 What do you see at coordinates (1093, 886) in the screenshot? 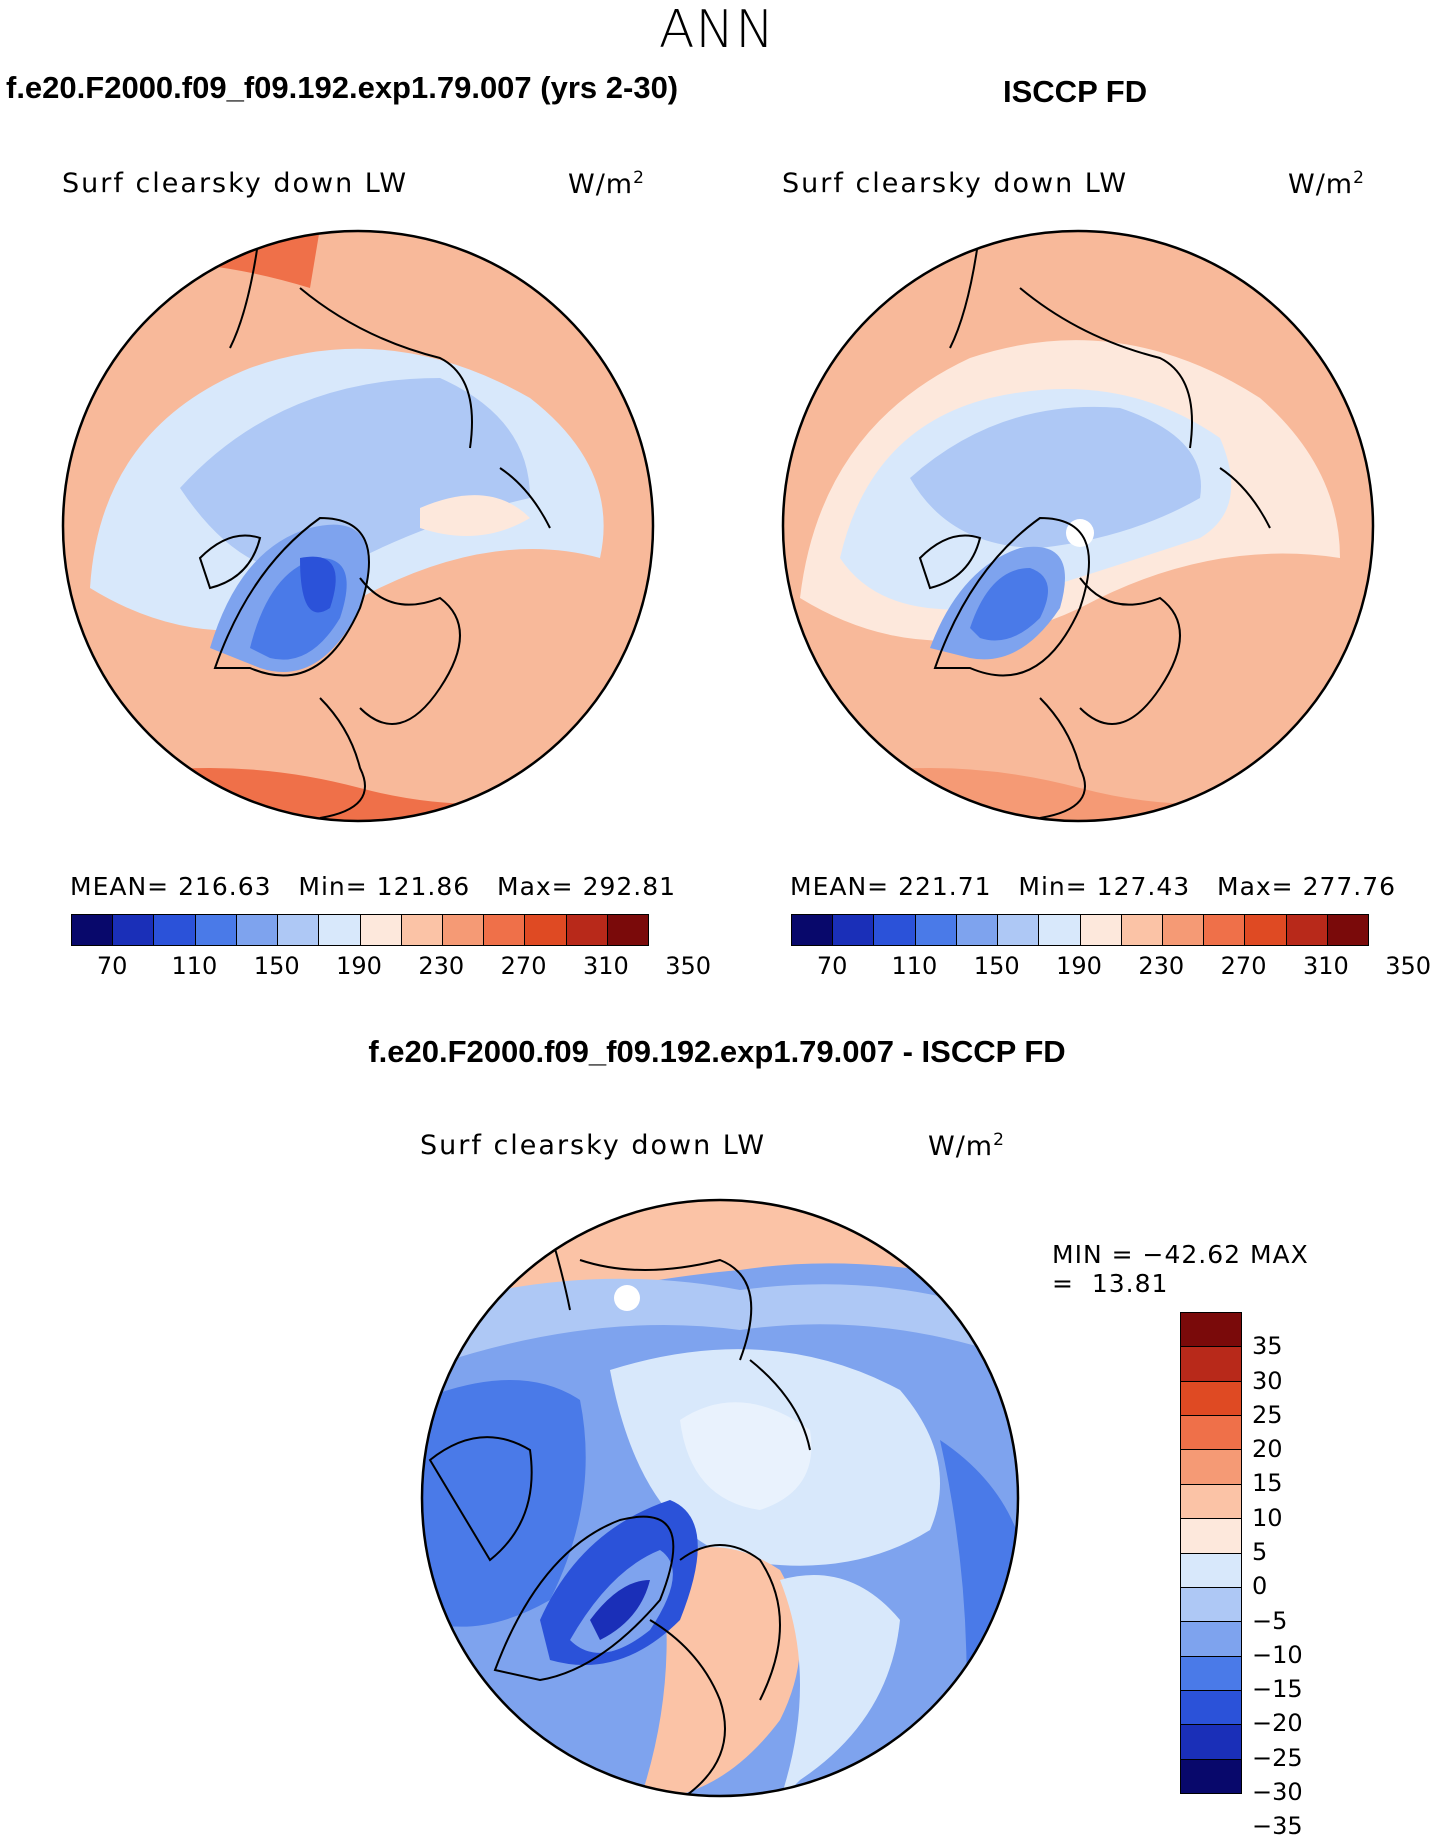
I see `obs-stats: MEAN= 221.71 Min= 127.43 Max= 277.76` at bounding box center [1093, 886].